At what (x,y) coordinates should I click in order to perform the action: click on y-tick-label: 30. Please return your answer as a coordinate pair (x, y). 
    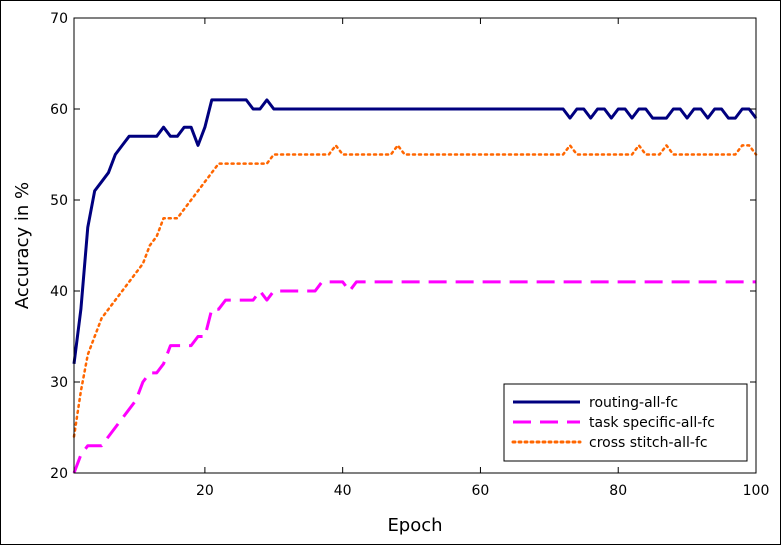
    Looking at the image, I should click on (59, 383).